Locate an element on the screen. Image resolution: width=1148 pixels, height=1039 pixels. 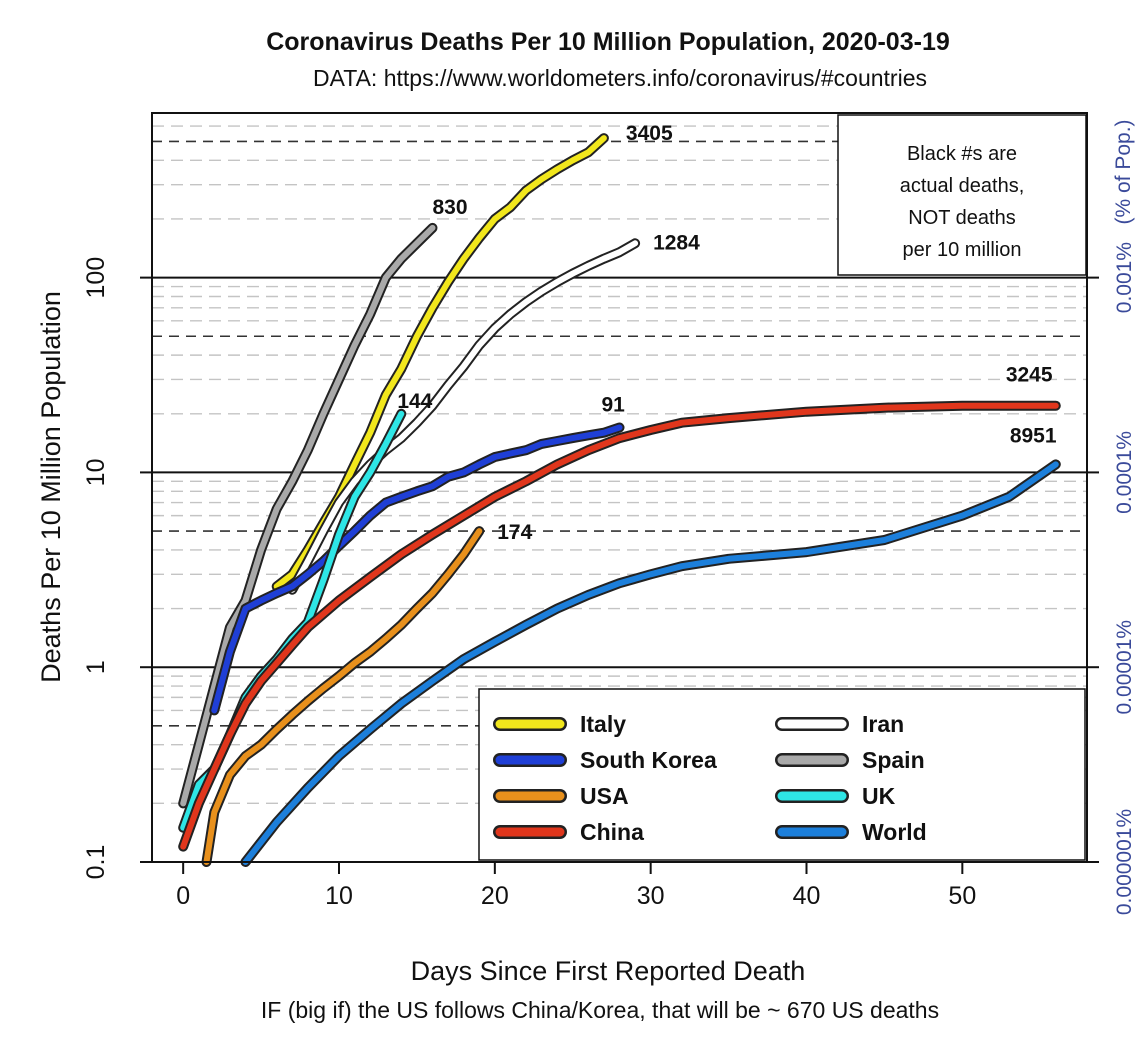
x-tick-label: 0 is located at coordinates (183, 896).